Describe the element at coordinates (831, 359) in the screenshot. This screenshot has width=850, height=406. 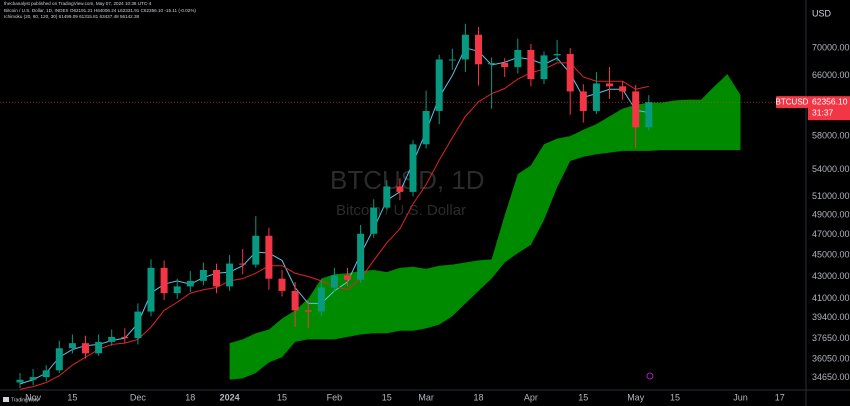
I see `y-tick-label: 36050.00` at that location.